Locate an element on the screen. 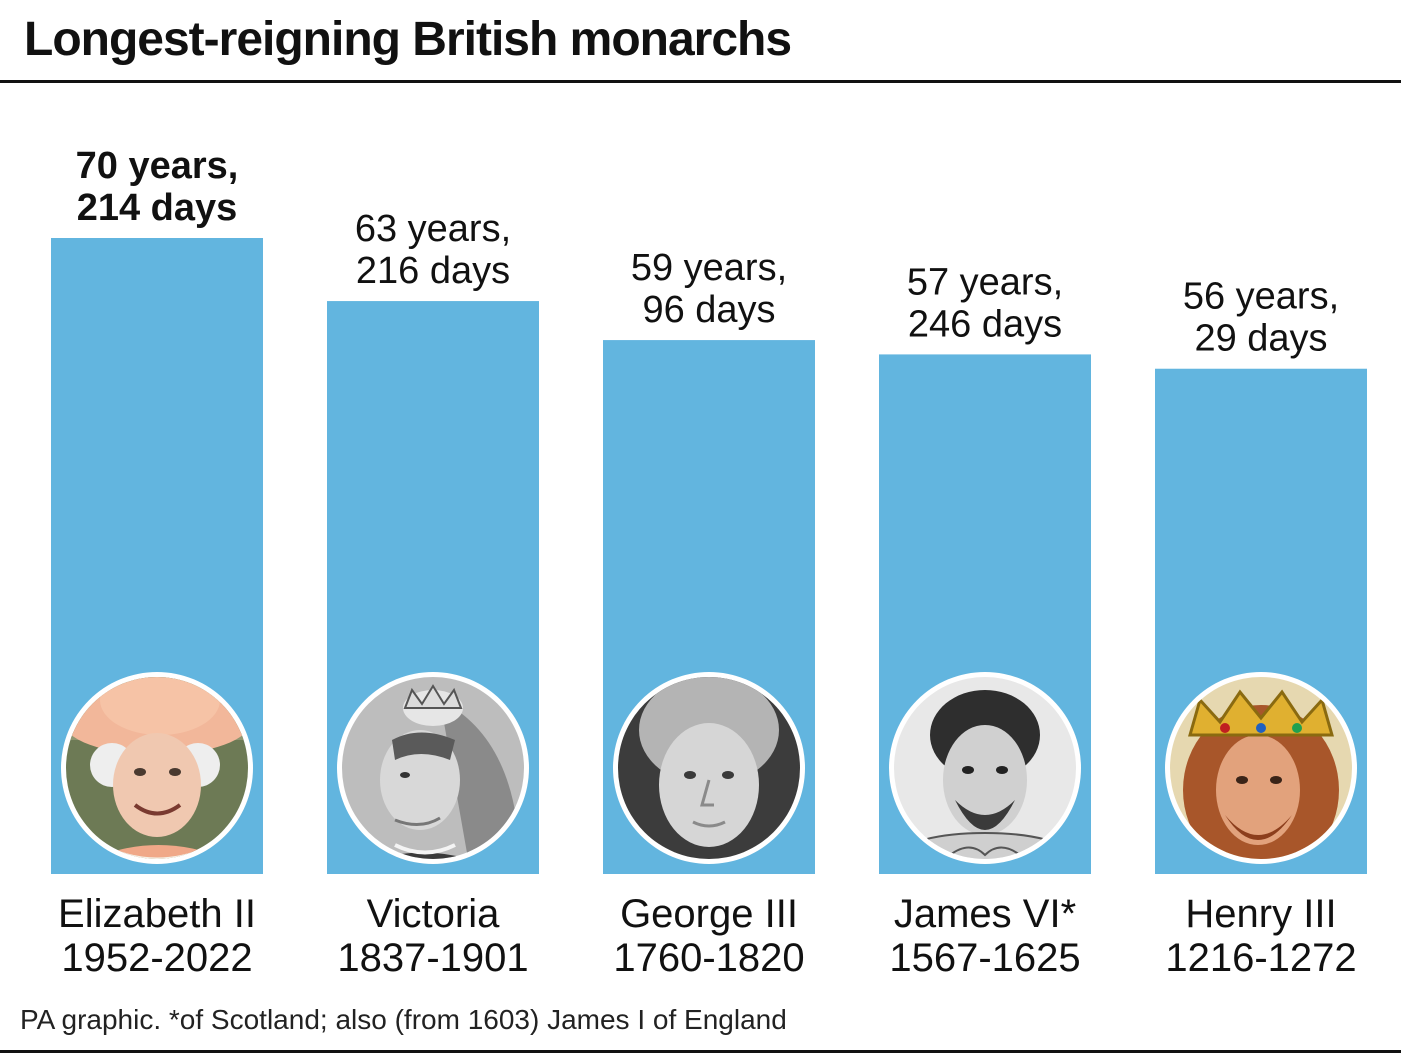 This screenshot has height=1059, width=1401. henry-iii-portrait-icon is located at coordinates (1261, 768).